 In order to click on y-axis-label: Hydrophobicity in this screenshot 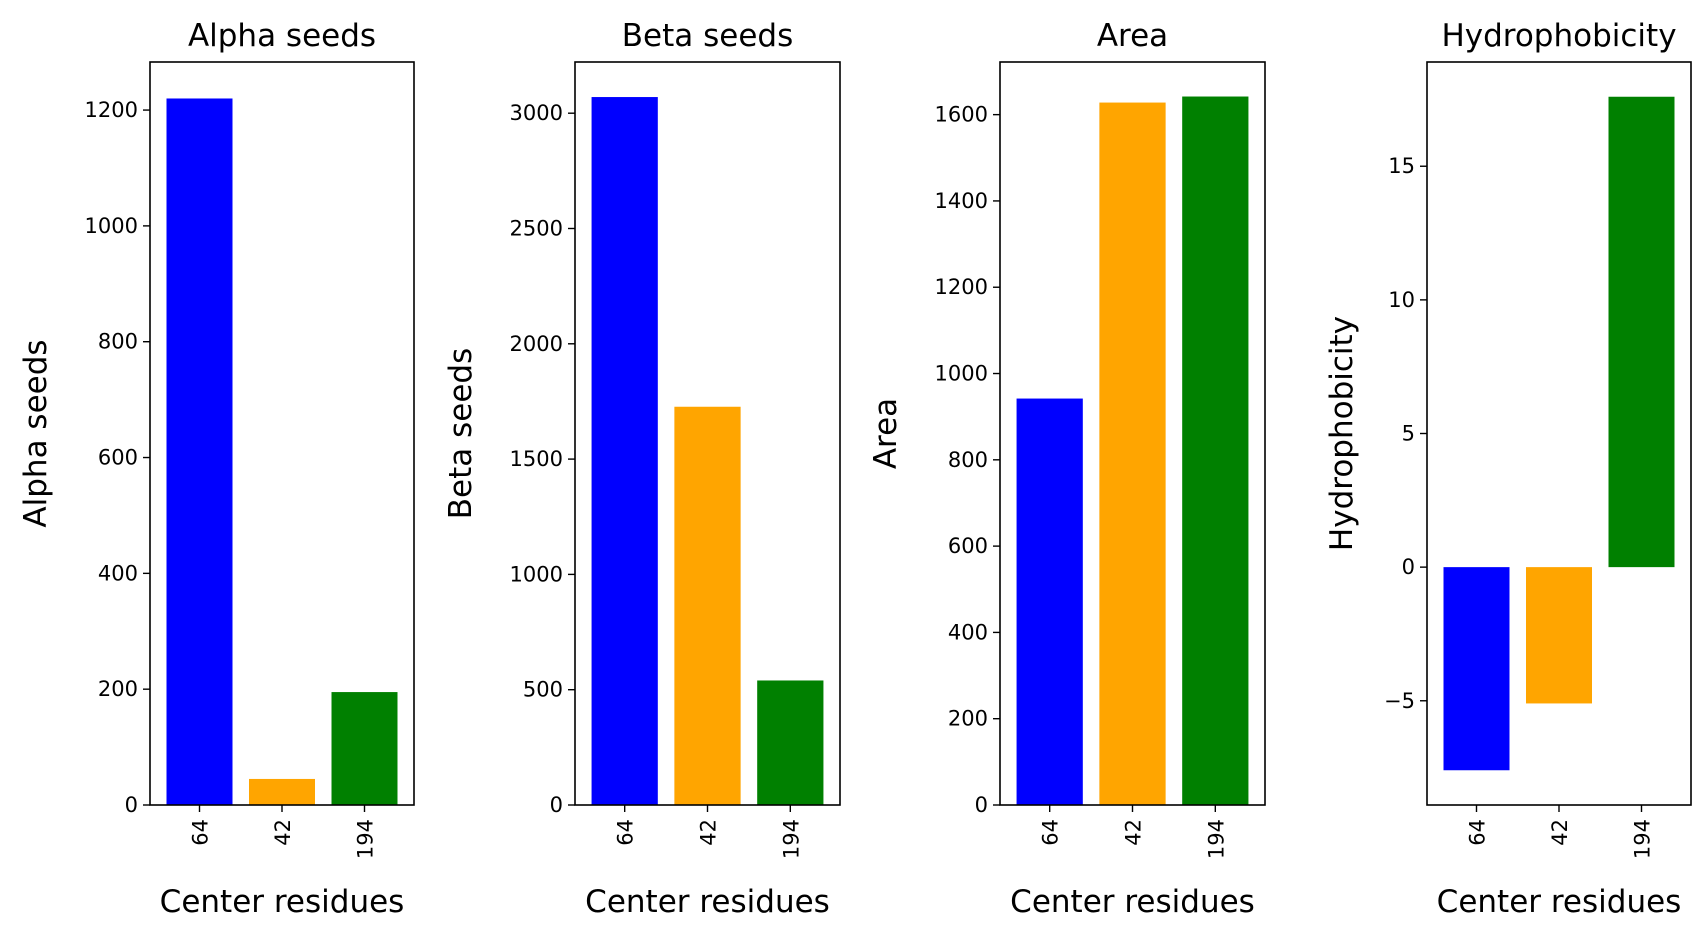, I will do `click(1342, 433)`.